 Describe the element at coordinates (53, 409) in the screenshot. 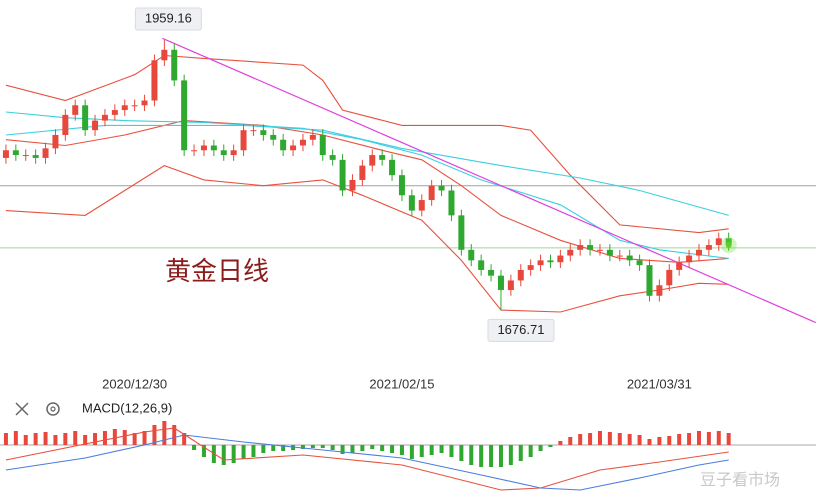

I see `settings-icon` at that location.